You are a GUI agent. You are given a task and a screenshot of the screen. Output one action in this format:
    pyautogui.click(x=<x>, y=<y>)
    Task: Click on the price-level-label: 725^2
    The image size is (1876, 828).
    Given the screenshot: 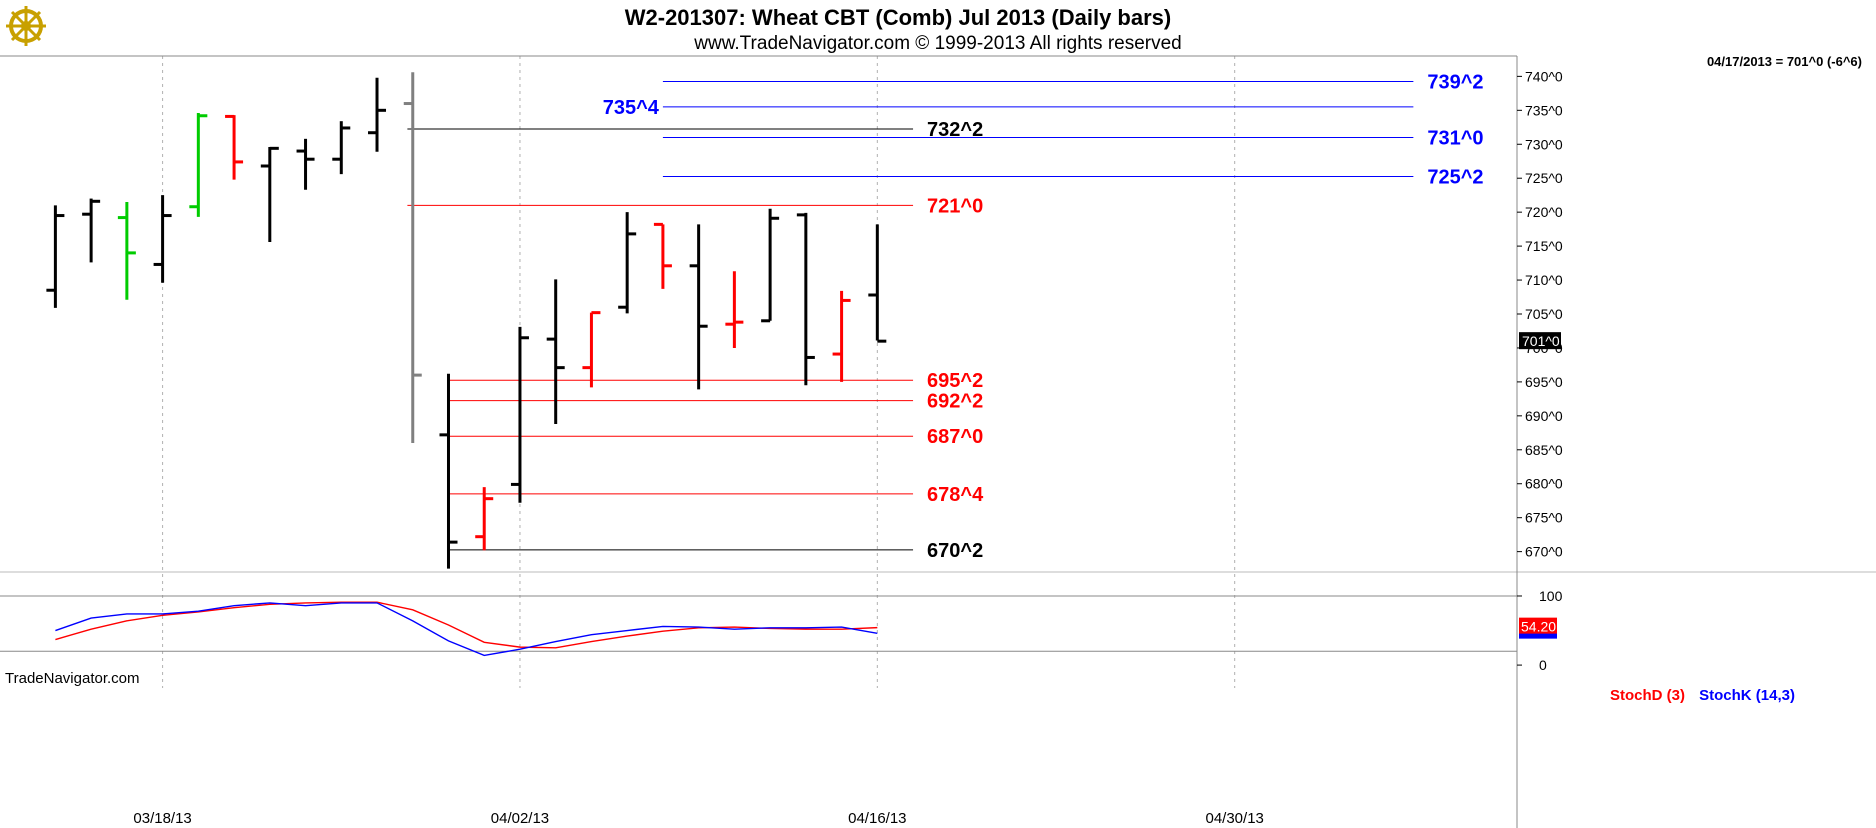 What is the action you would take?
    pyautogui.click(x=1455, y=178)
    